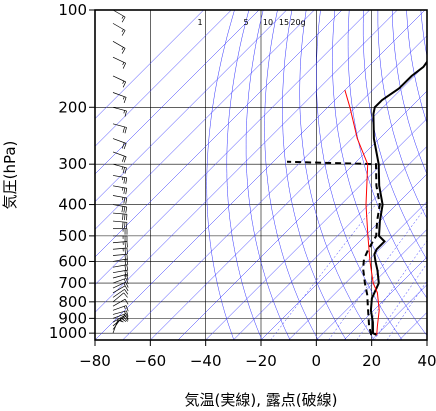 This screenshot has width=436, height=411. Describe the element at coordinates (261, 361) in the screenshot. I see `x-tick-label: −20` at that location.